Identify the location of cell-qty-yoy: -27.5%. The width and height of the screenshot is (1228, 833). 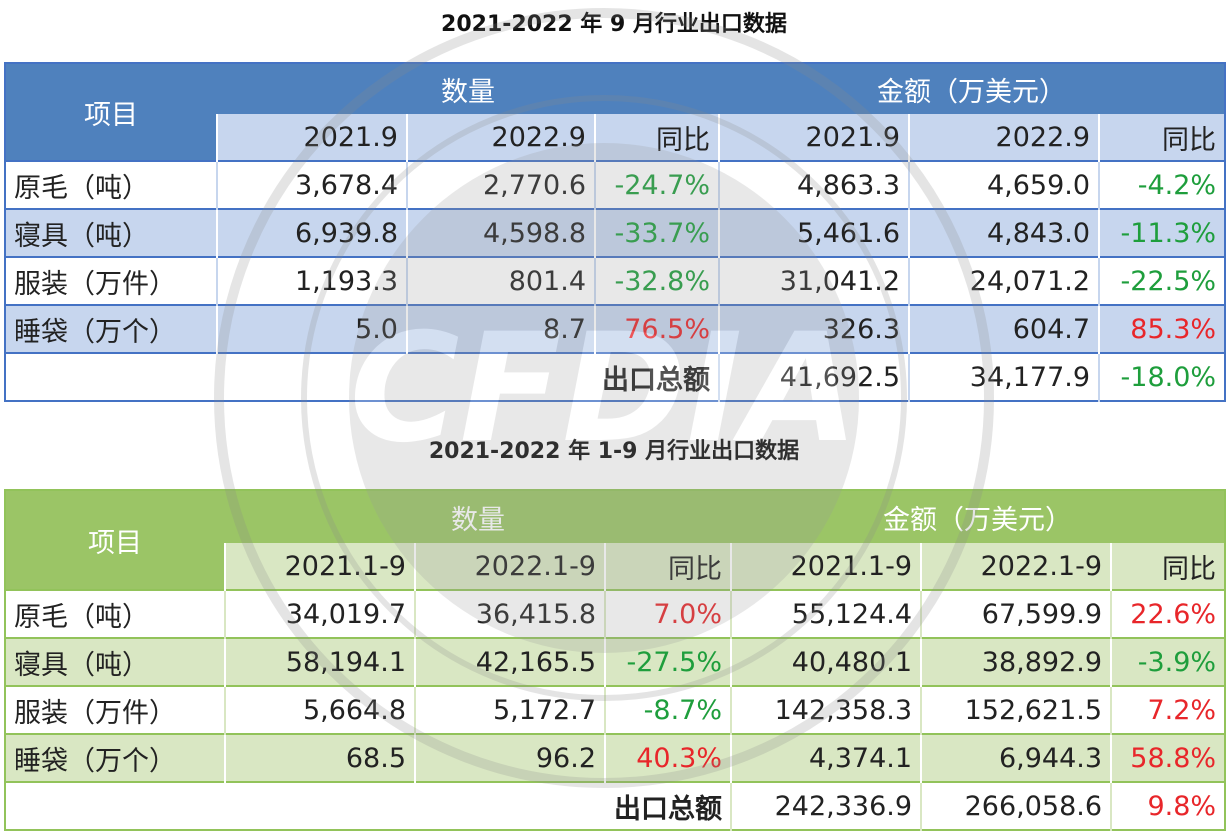
(667, 661).